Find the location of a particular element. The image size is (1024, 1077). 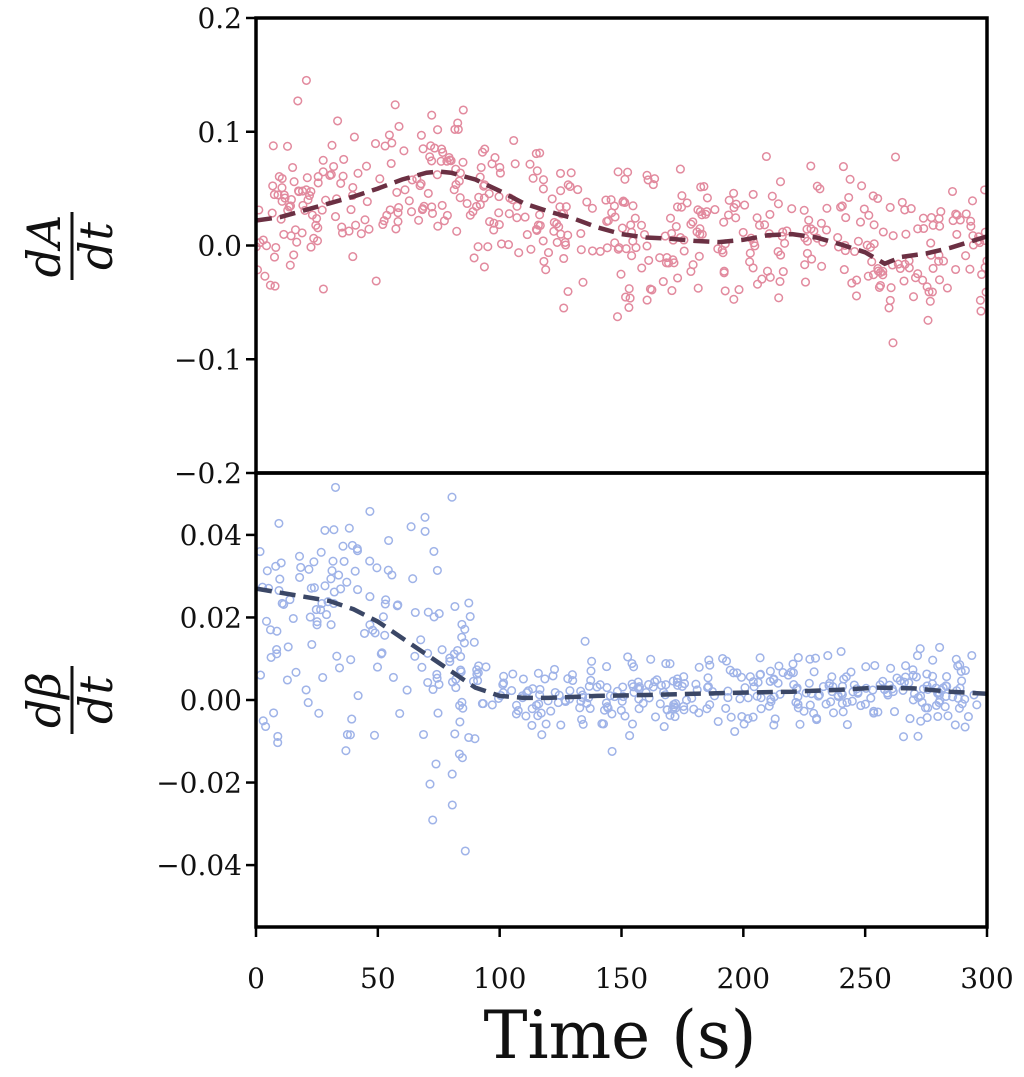

trend-line is located at coordinates (621, 643).